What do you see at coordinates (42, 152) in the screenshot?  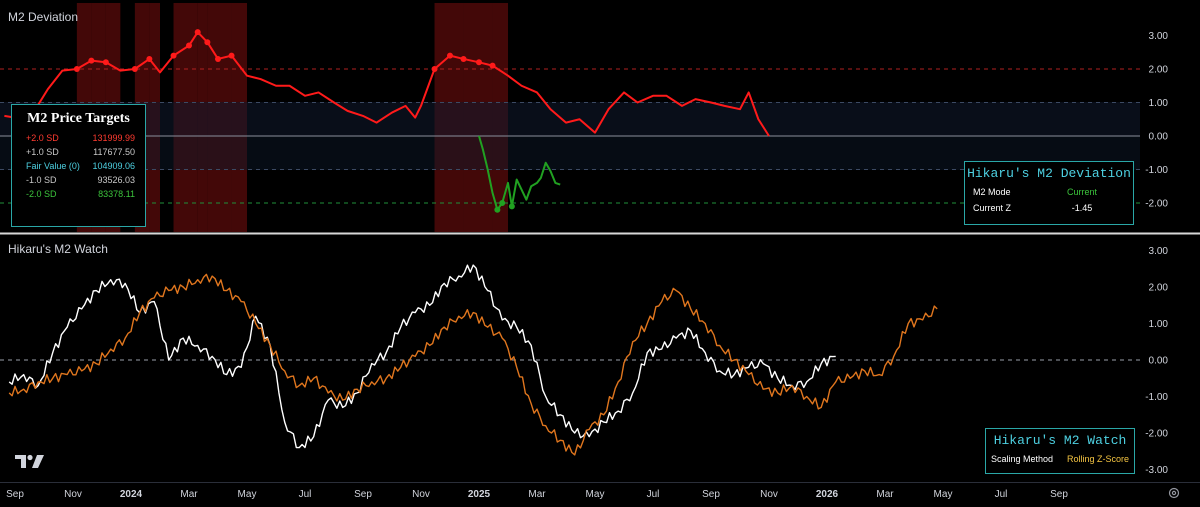 I see `price-target-label: +1.0 SD` at bounding box center [42, 152].